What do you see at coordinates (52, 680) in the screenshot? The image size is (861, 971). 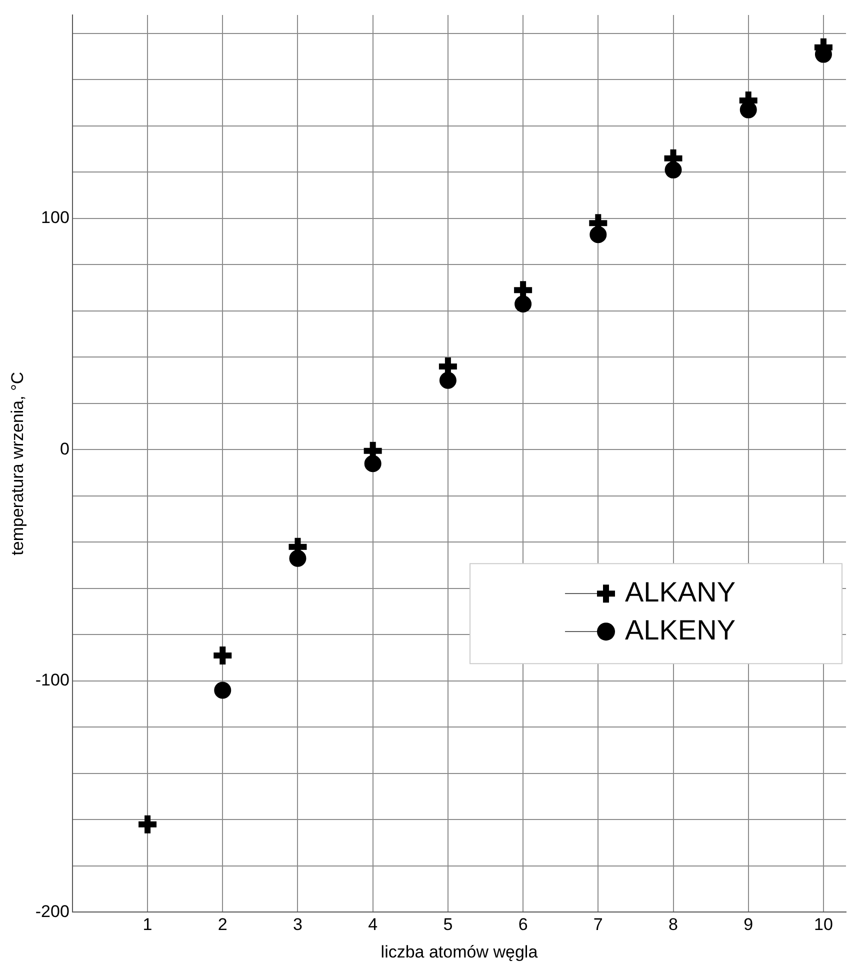 I see `y-tick-label: -100` at bounding box center [52, 680].